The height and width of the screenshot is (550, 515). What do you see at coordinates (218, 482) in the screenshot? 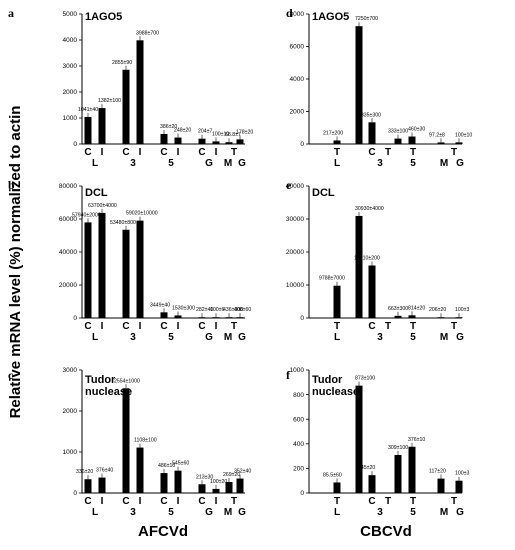
I see `data-label: 100±20` at bounding box center [218, 482].